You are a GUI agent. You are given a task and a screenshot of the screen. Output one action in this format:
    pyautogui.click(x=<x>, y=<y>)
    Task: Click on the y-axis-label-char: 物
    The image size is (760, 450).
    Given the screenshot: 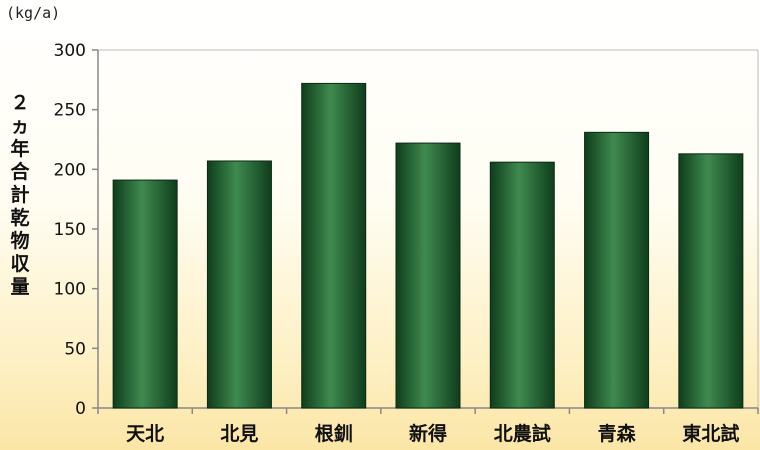 What is the action you would take?
    pyautogui.click(x=20, y=241)
    